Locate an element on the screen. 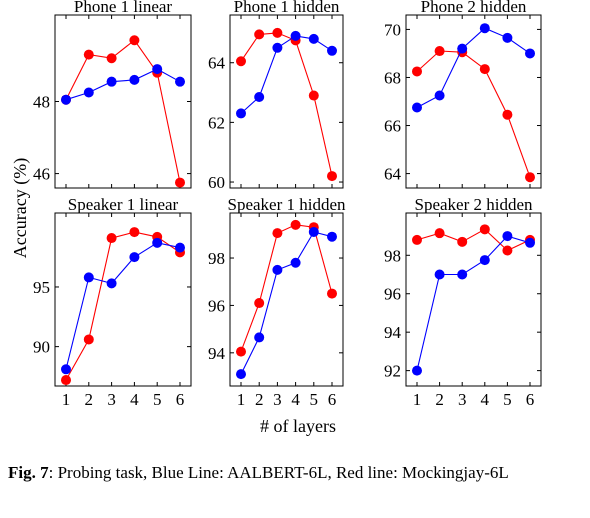  chart-panel: Phone 1 linear 46 48 is located at coordinates (112, 94).